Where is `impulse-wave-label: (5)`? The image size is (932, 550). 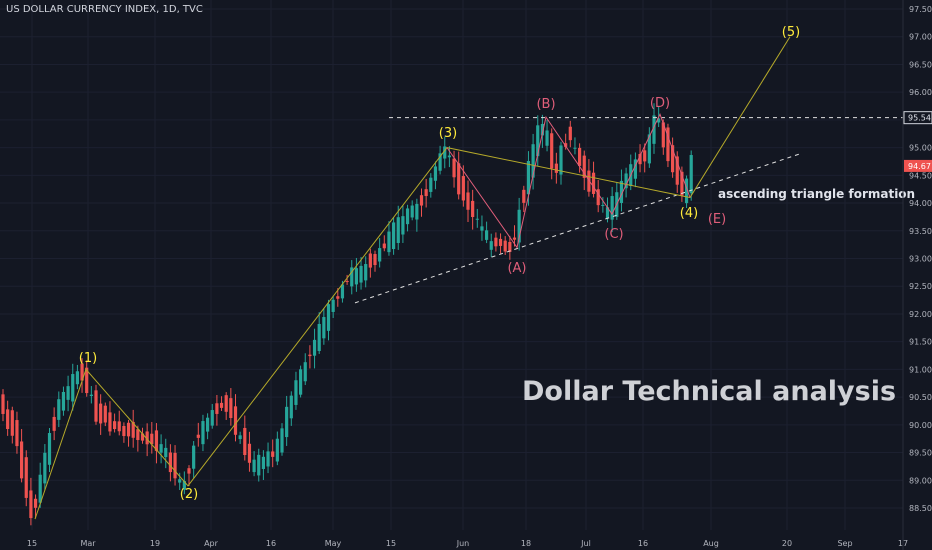 impulse-wave-label: (5) is located at coordinates (791, 32).